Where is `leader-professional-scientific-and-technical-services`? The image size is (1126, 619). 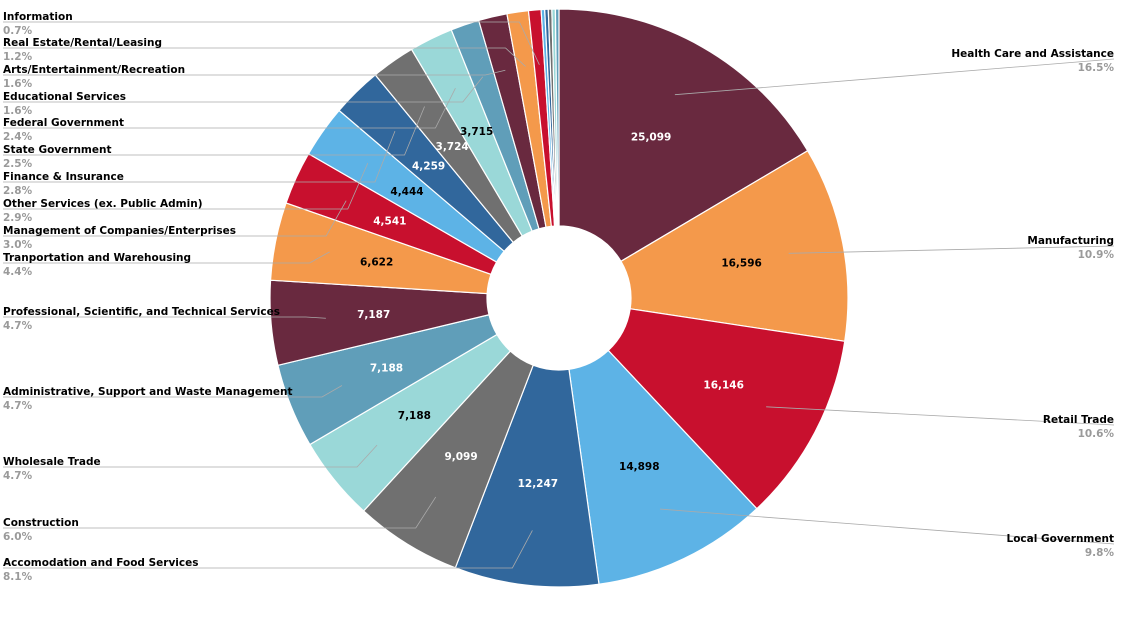 leader-professional-scientific-and-technical-services is located at coordinates (164, 317).